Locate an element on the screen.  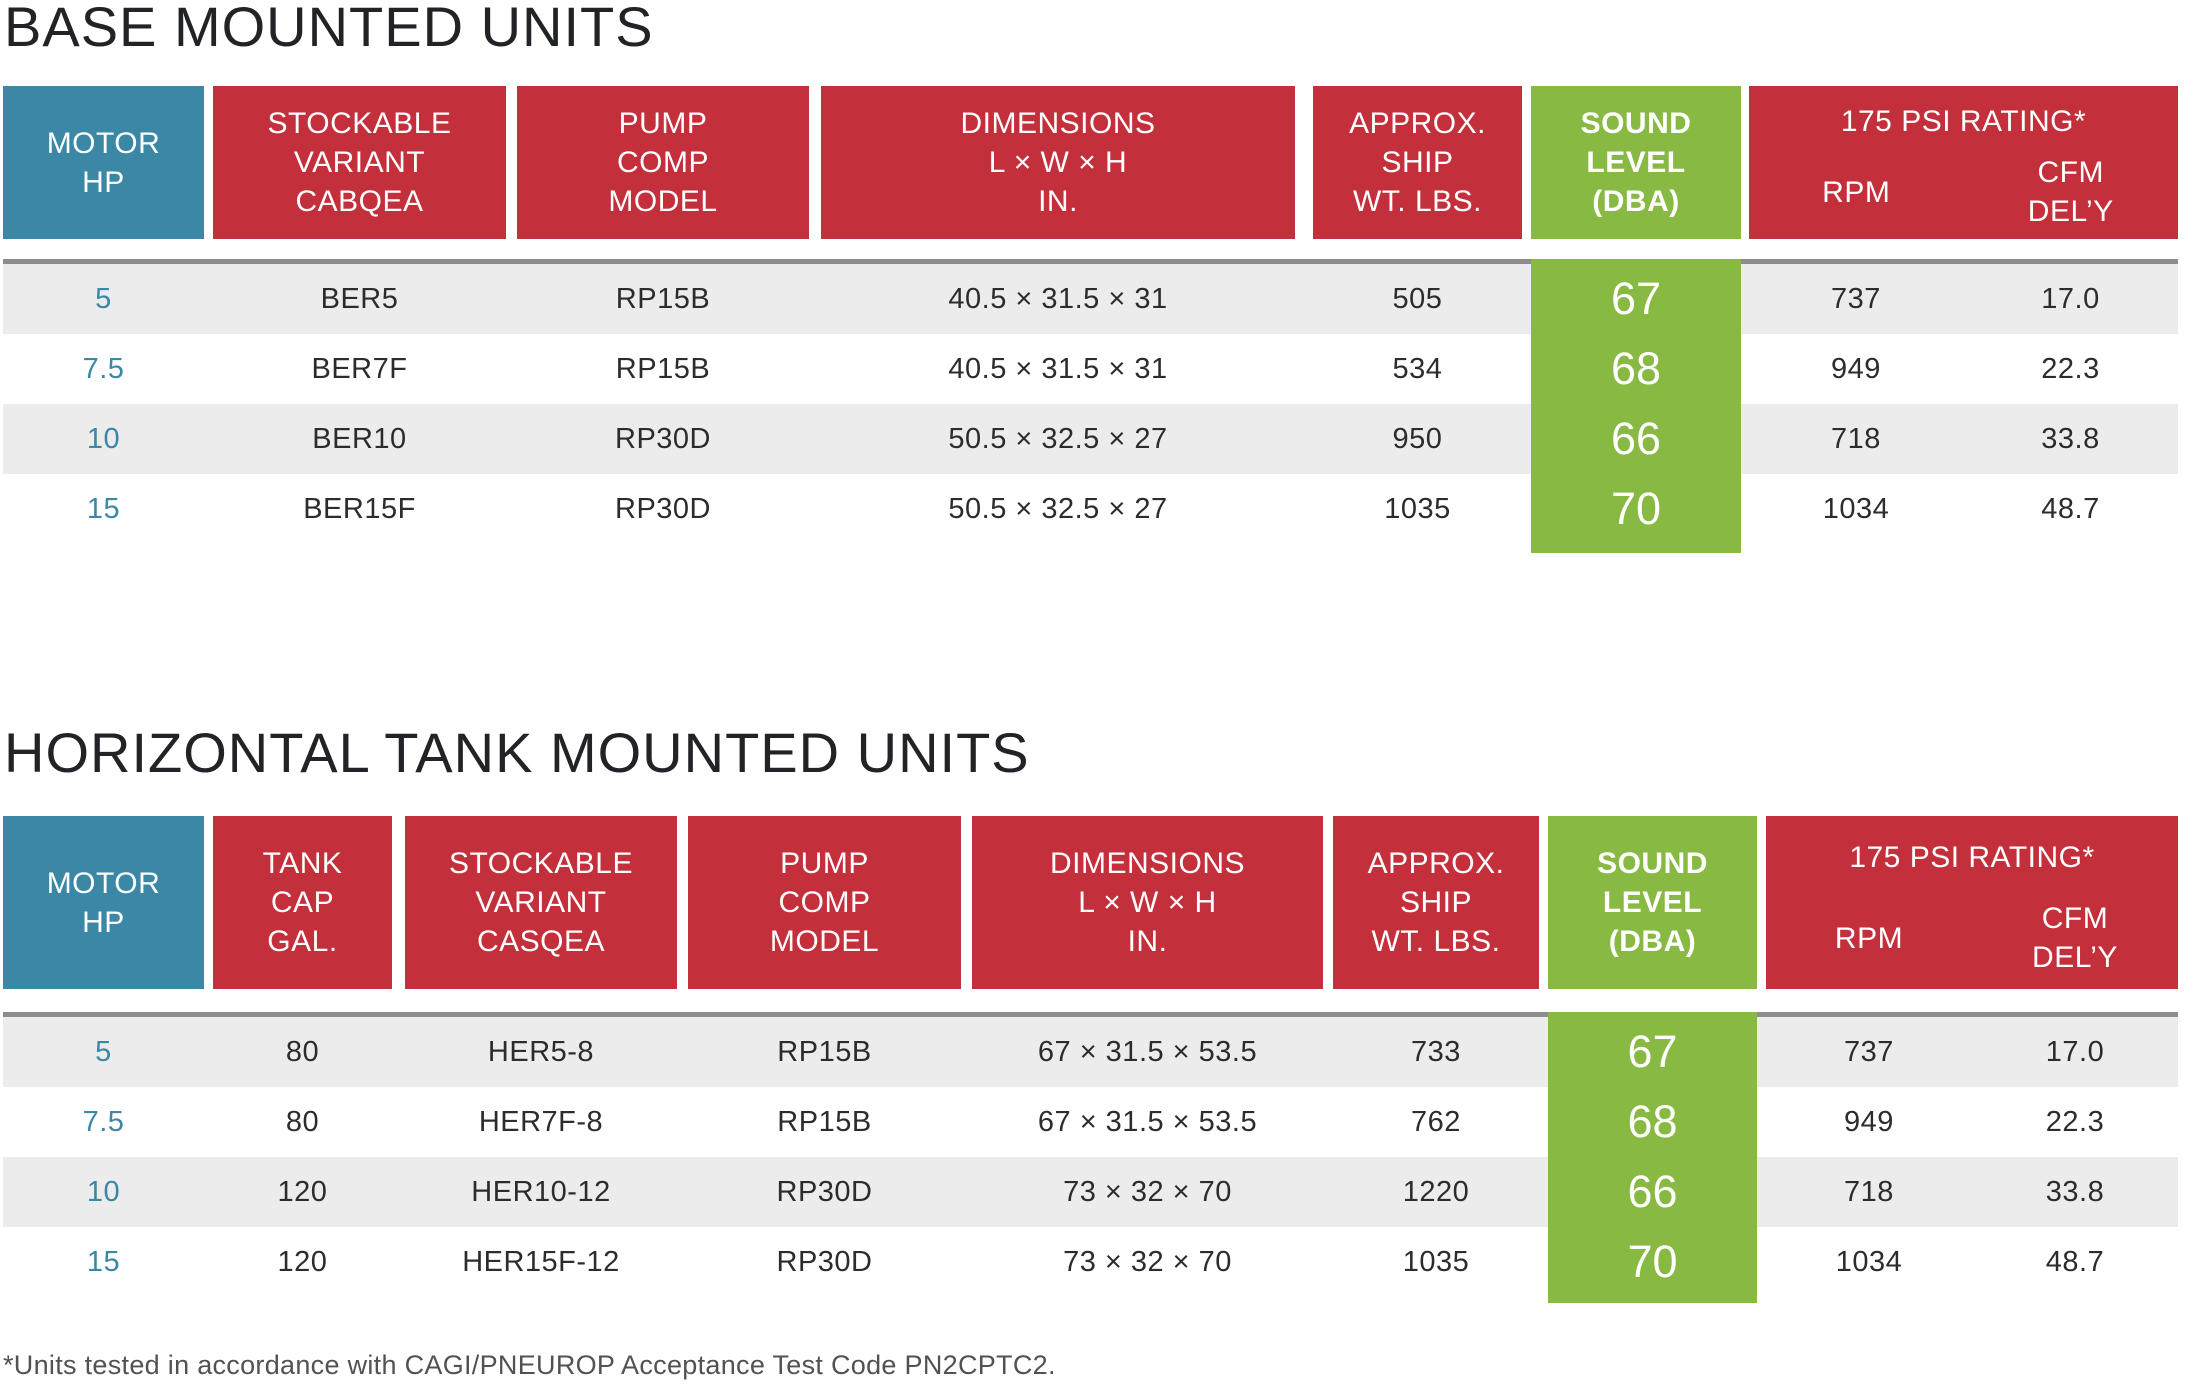
cell-ship-weight: 950 is located at coordinates (1417, 439).